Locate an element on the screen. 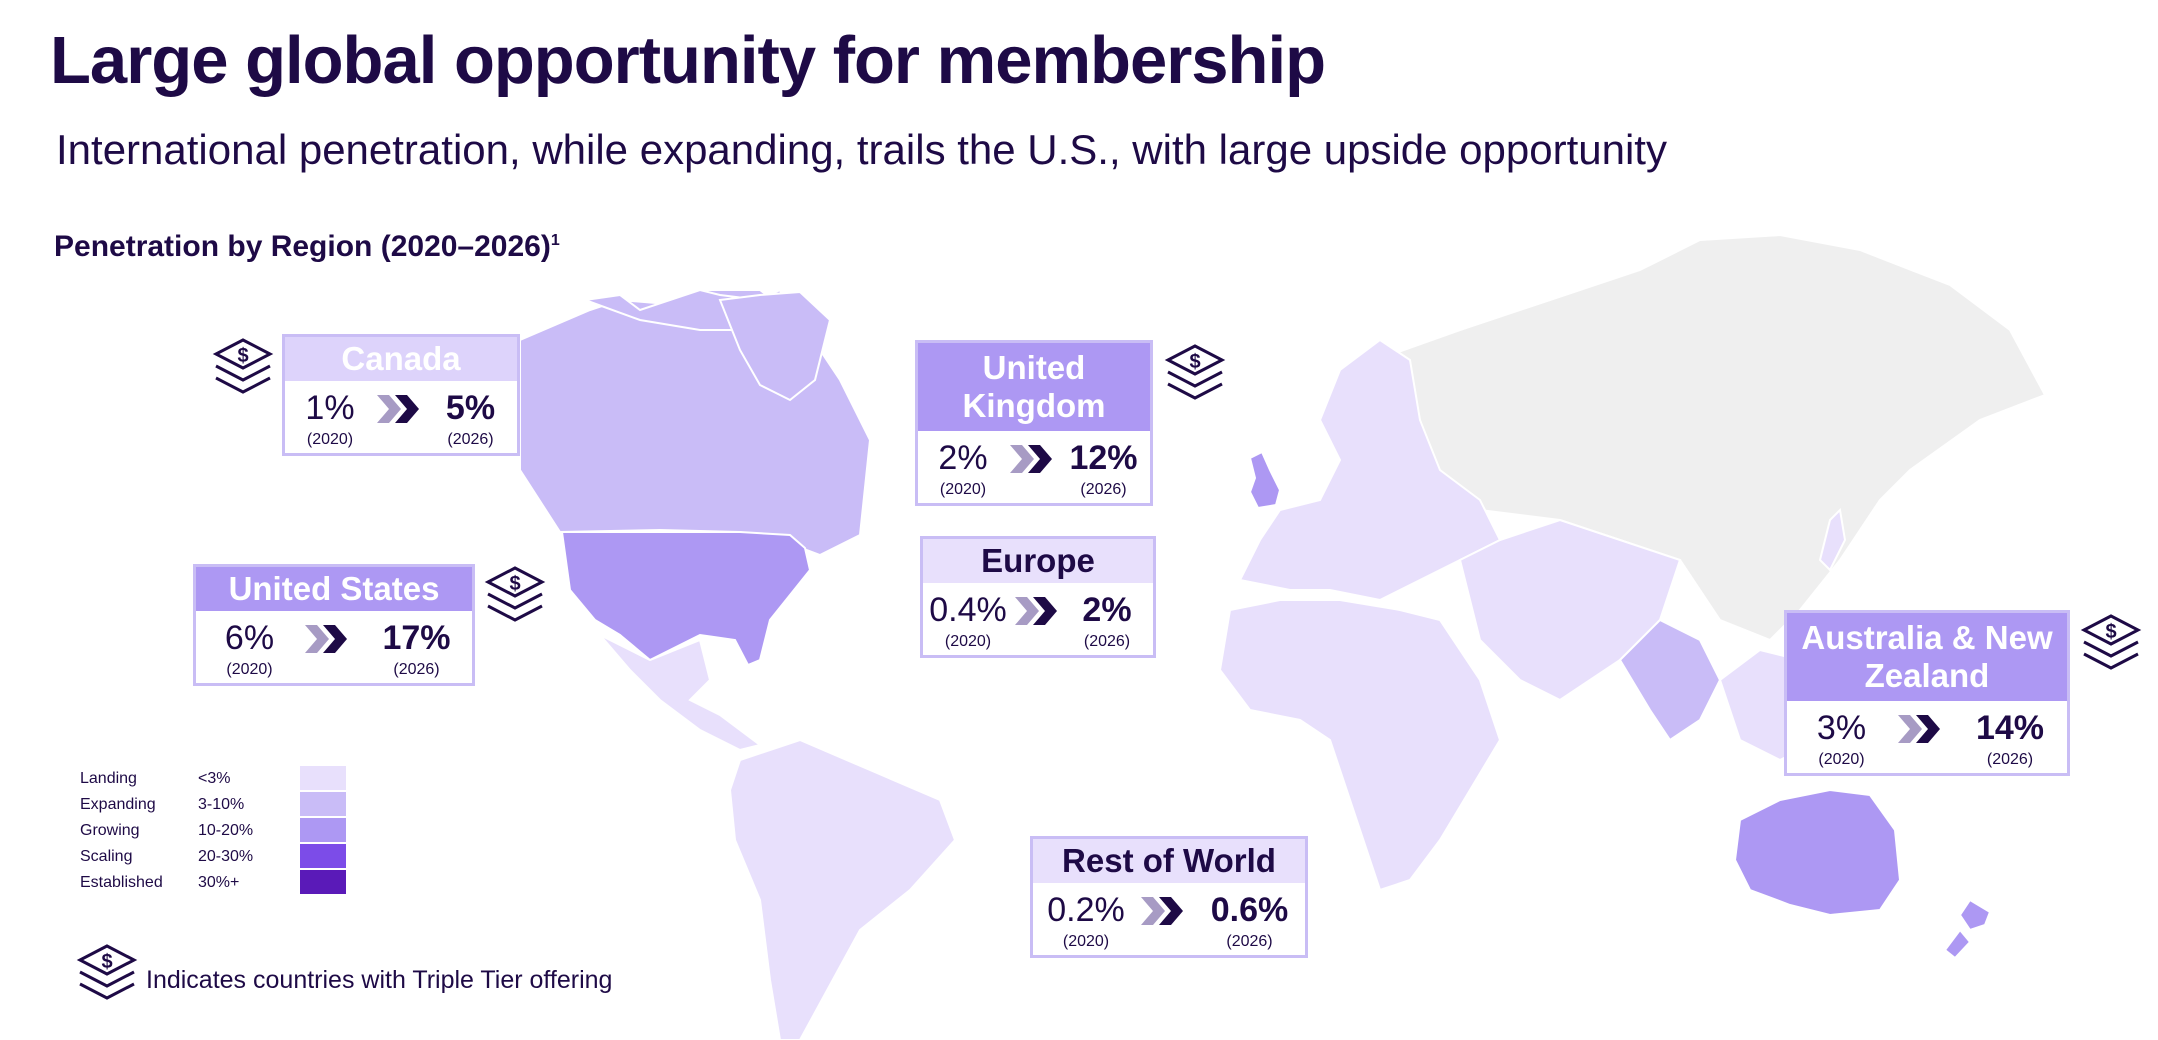 The width and height of the screenshot is (2158, 1040). value-2026: 12% is located at coordinates (1103, 458).